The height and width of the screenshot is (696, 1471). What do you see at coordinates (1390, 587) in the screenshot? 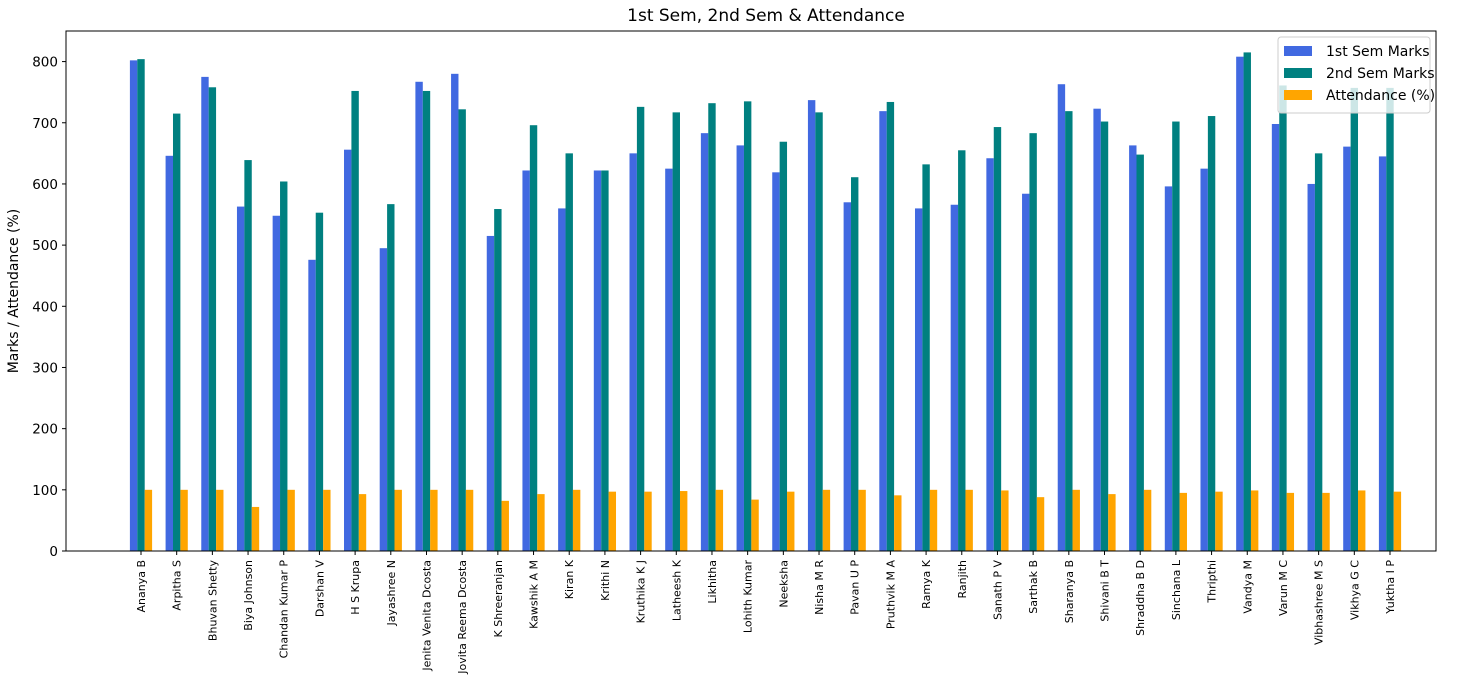
I see `x-tick-label-35: Yuktha I P` at bounding box center [1390, 587].